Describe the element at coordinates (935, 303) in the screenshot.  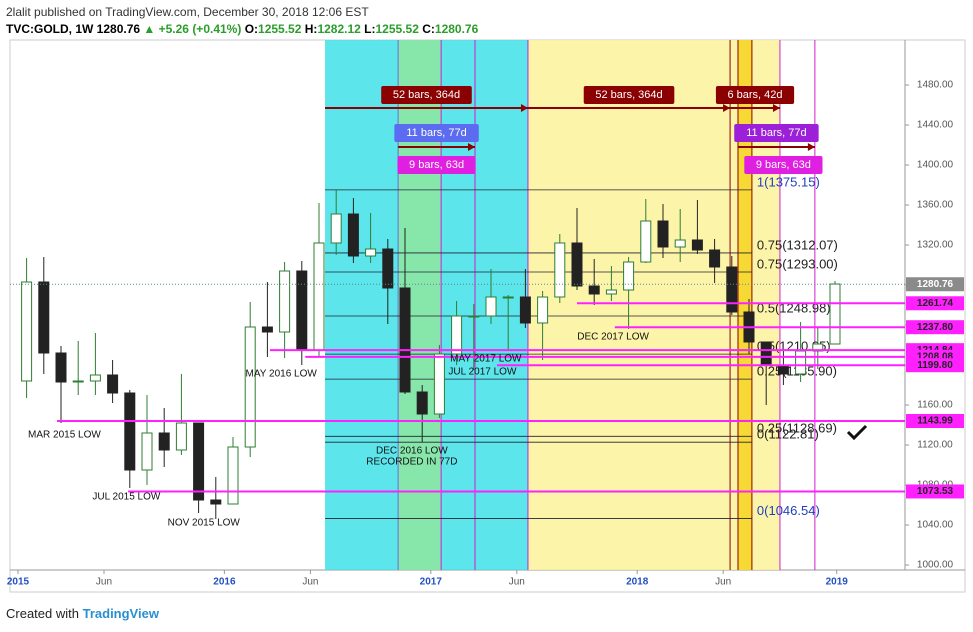
I see `price-level-label: 1261.74` at that location.